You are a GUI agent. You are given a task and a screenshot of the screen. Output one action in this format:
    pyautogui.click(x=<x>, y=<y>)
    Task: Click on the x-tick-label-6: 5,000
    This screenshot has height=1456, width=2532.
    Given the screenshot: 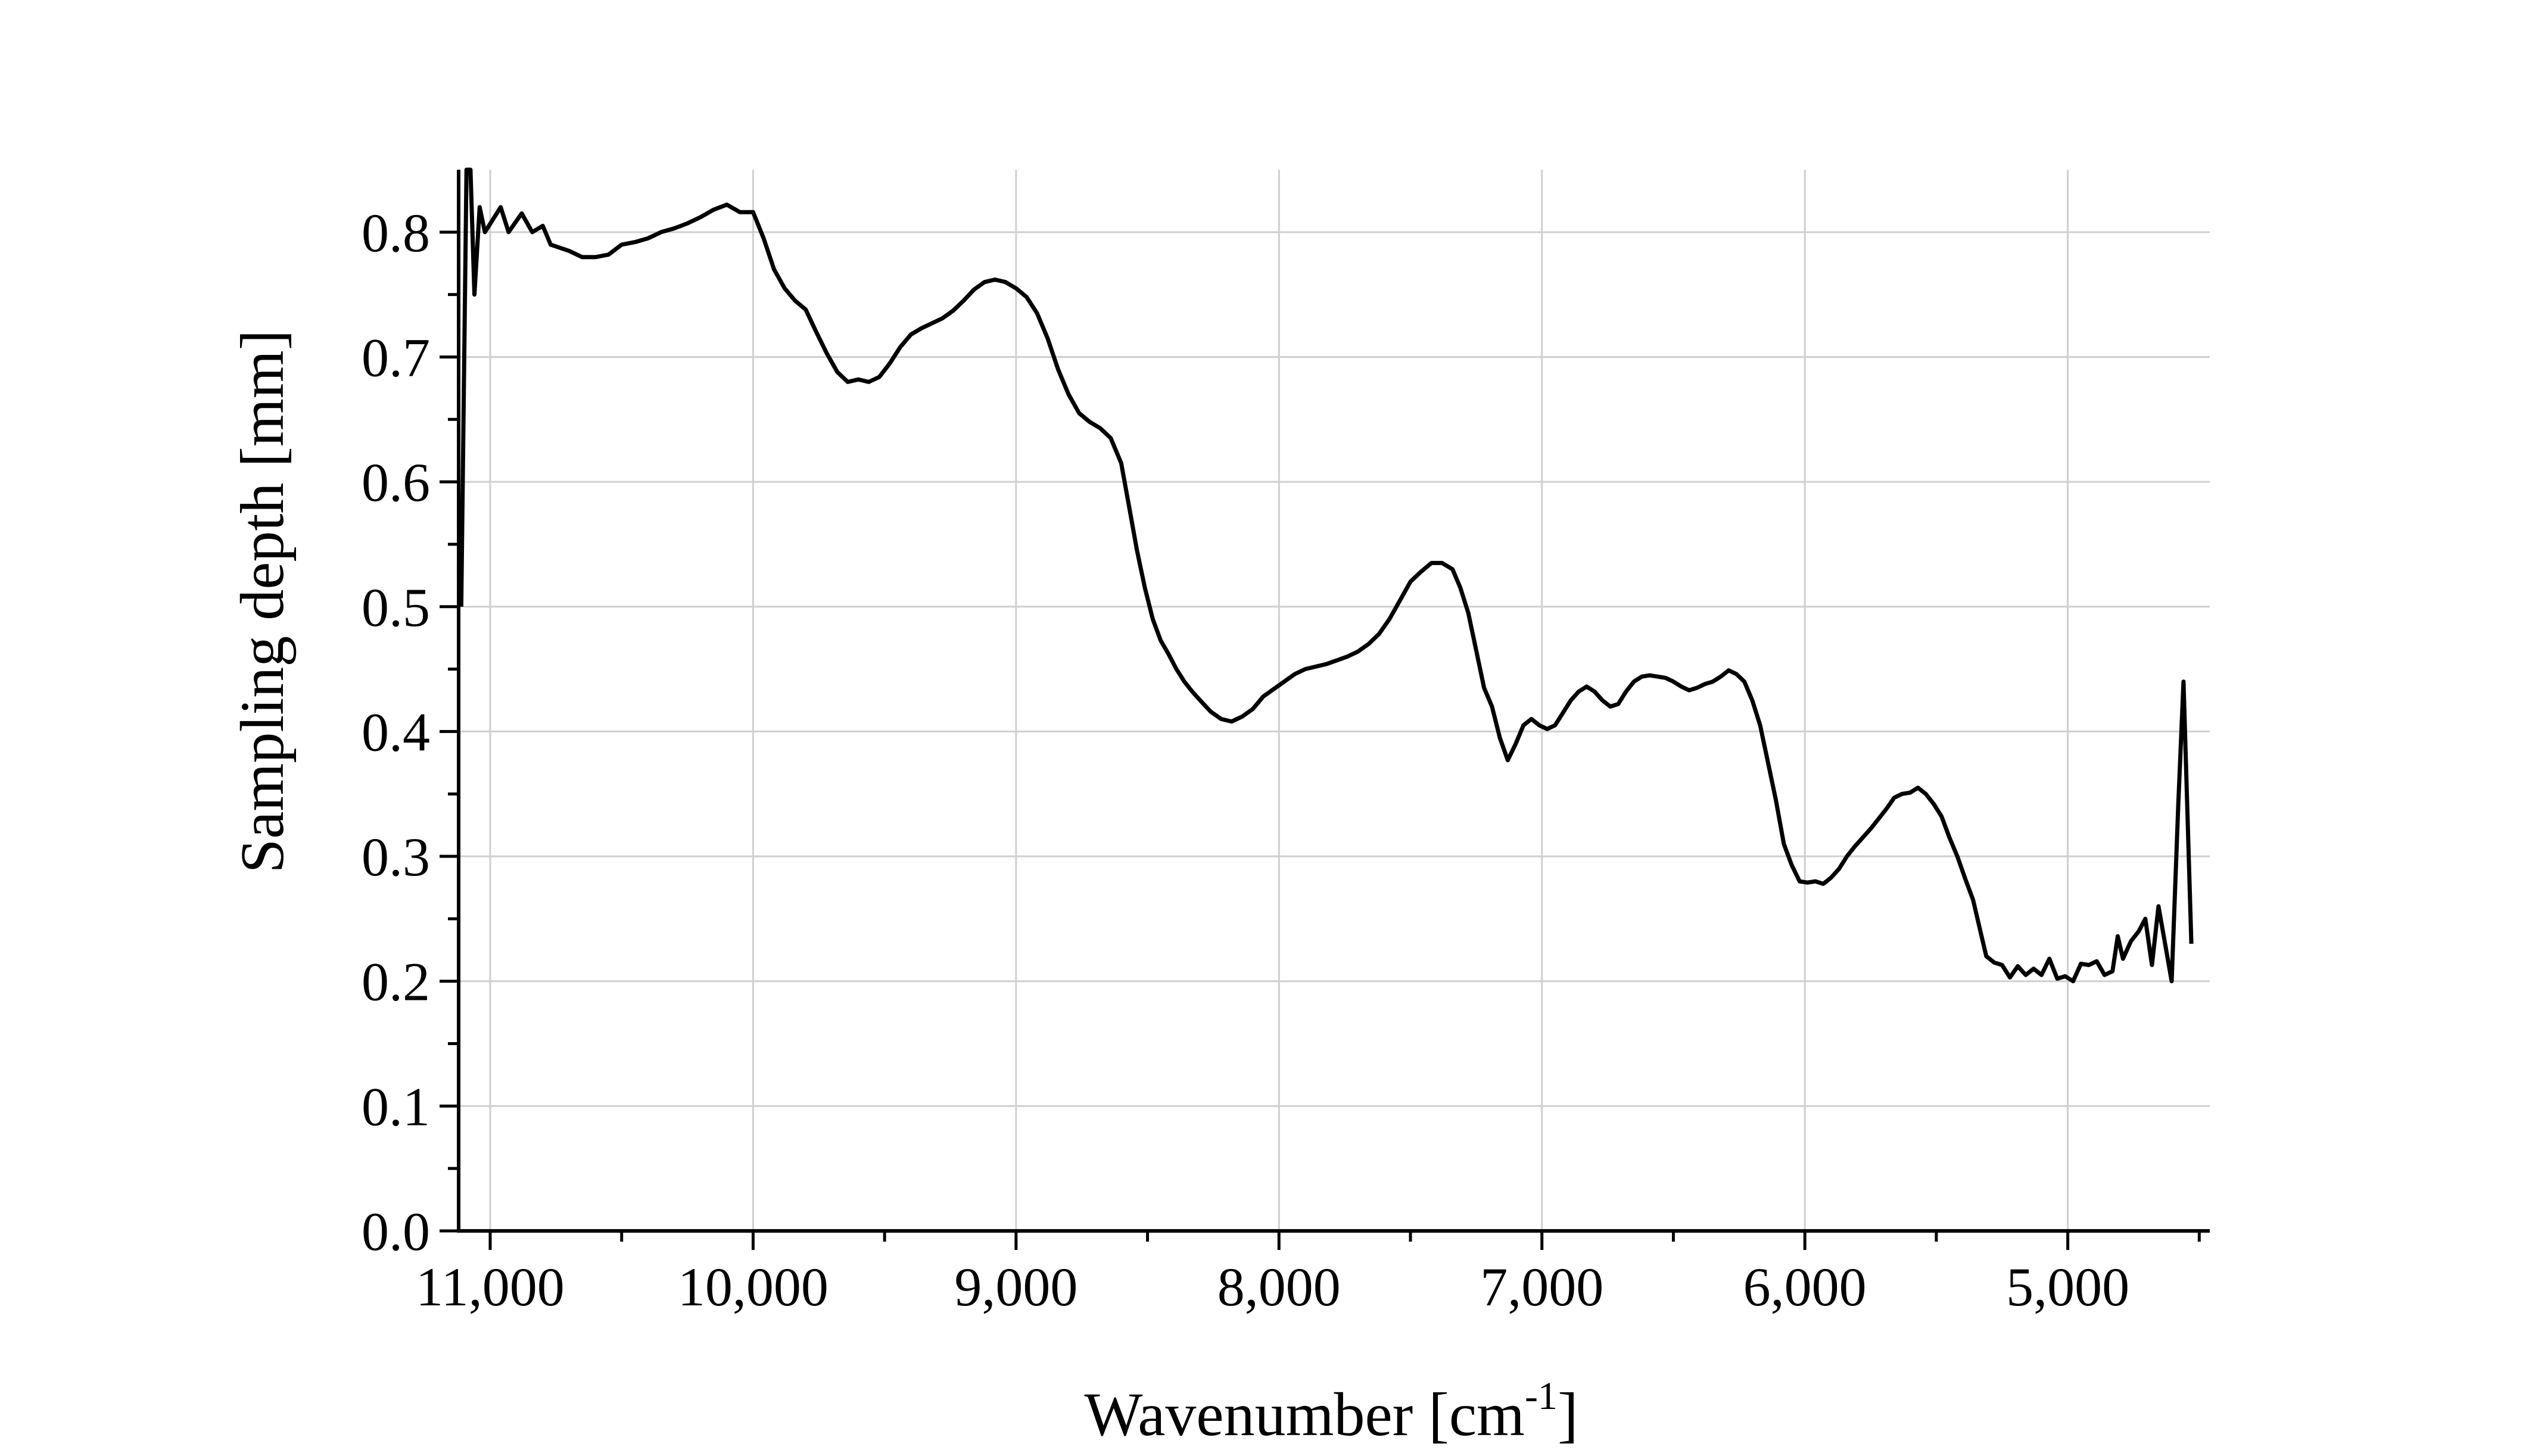 What is the action you would take?
    pyautogui.click(x=2067, y=1287)
    